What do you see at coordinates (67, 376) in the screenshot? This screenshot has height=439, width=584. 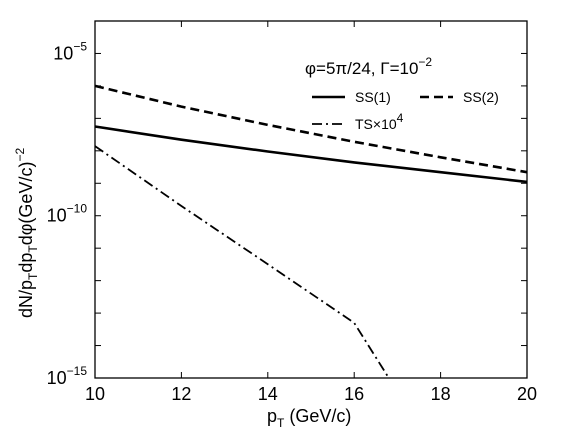 I see `y-tick-label: 10−15` at bounding box center [67, 376].